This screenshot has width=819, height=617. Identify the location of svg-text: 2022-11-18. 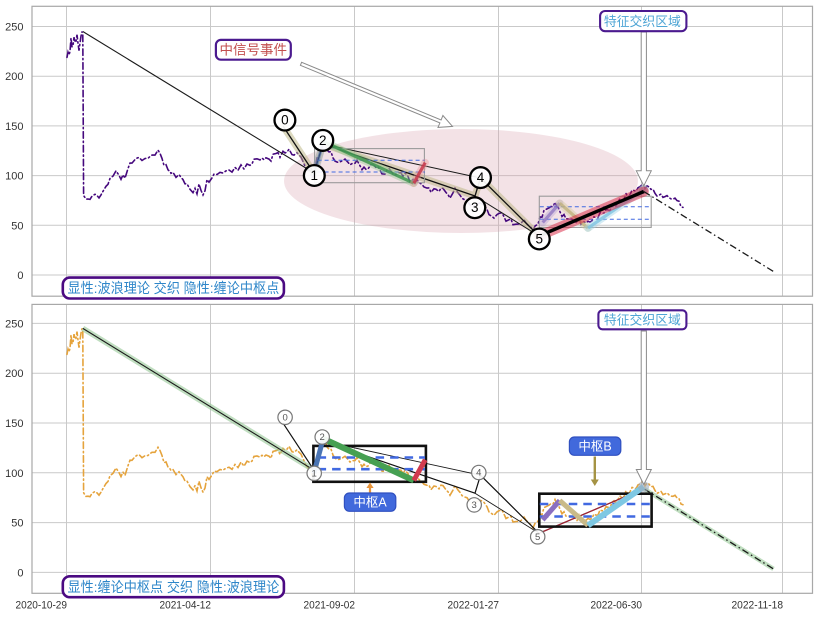
(758, 605).